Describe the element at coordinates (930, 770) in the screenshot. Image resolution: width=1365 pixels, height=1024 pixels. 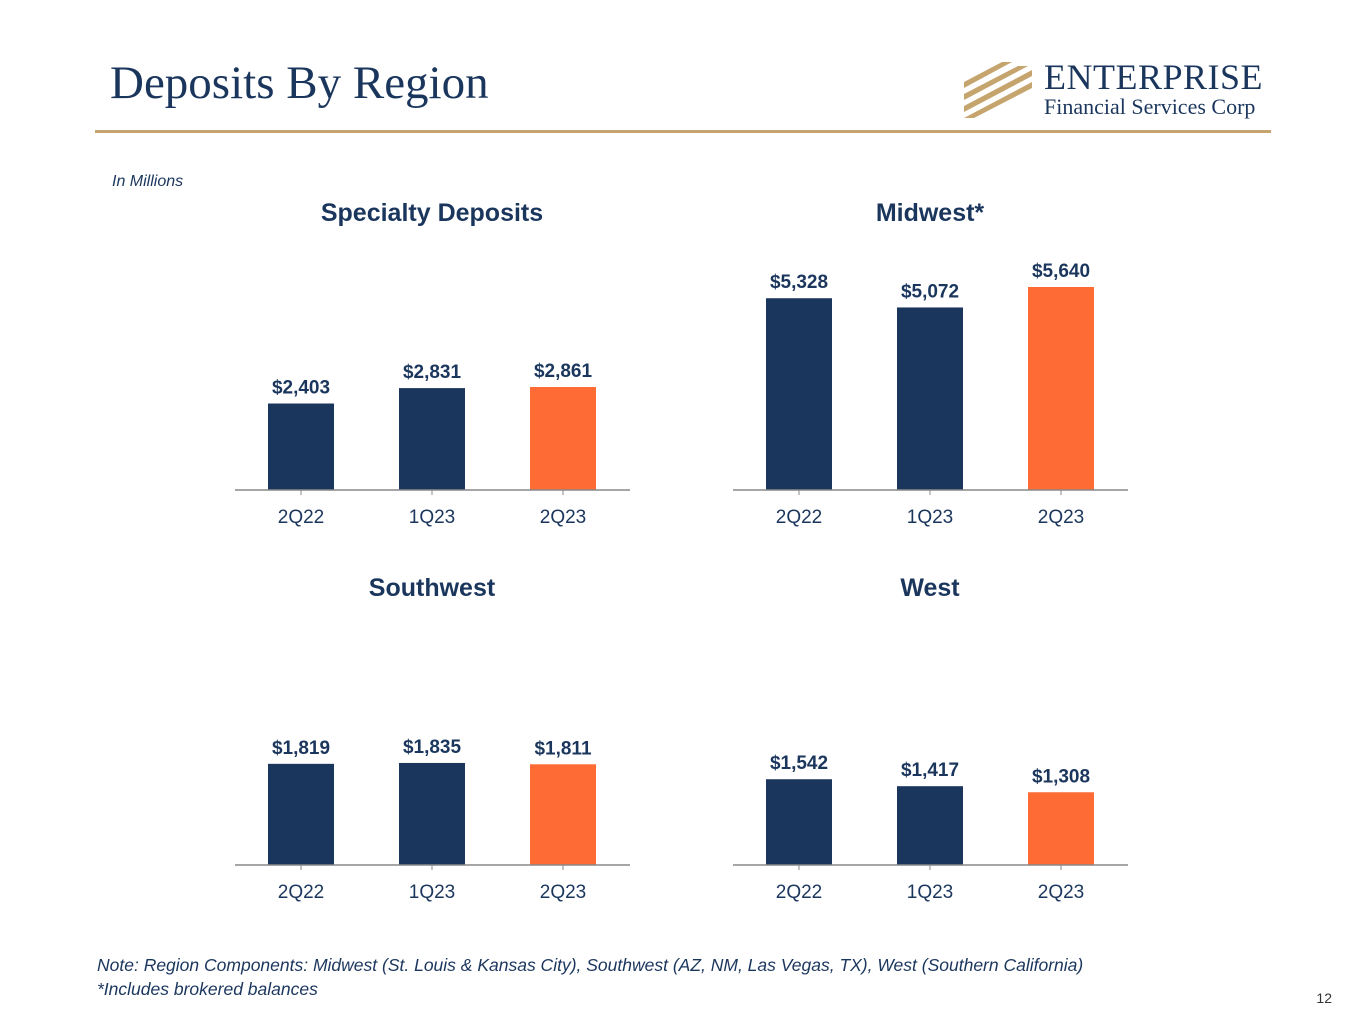
I see `data-label: $1,417` at that location.